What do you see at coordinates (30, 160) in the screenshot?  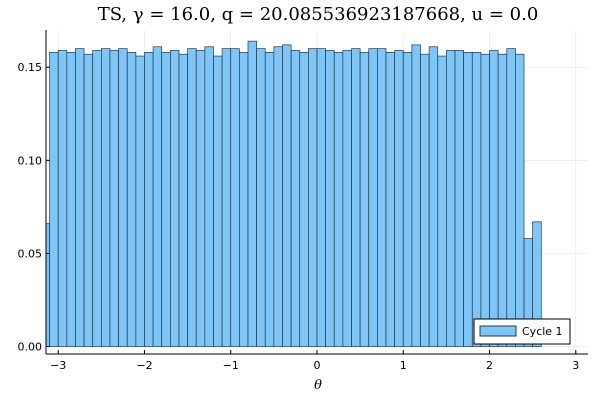 I see `y-tick-label: 0.10` at bounding box center [30, 160].